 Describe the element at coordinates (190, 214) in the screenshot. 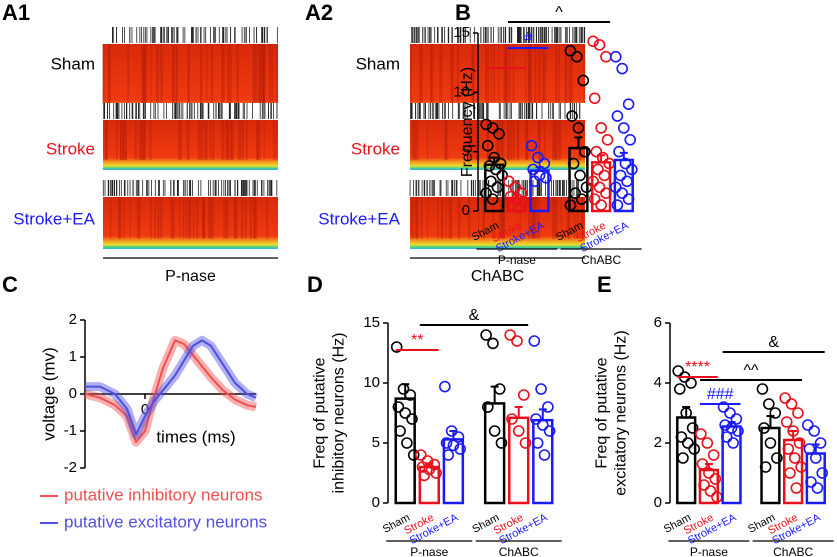

I see `raster-row` at that location.